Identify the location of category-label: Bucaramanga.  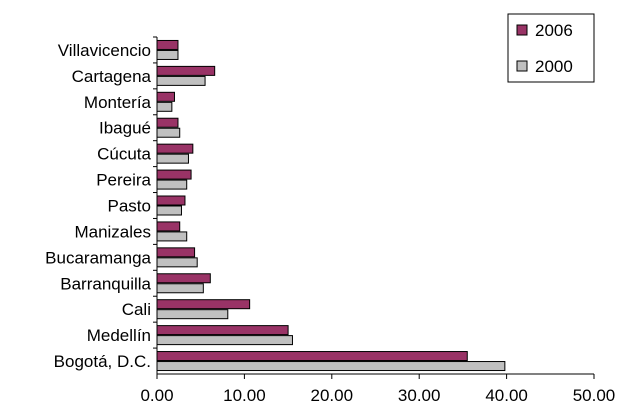
(98, 257).